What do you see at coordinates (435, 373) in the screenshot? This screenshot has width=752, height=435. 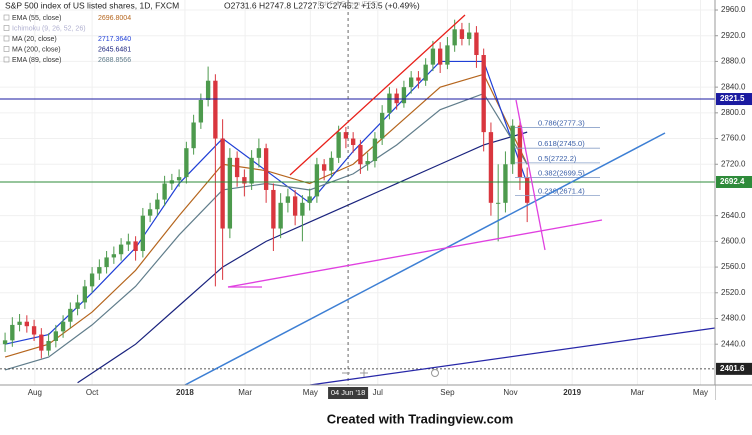 I see `toolbar-icon` at bounding box center [435, 373].